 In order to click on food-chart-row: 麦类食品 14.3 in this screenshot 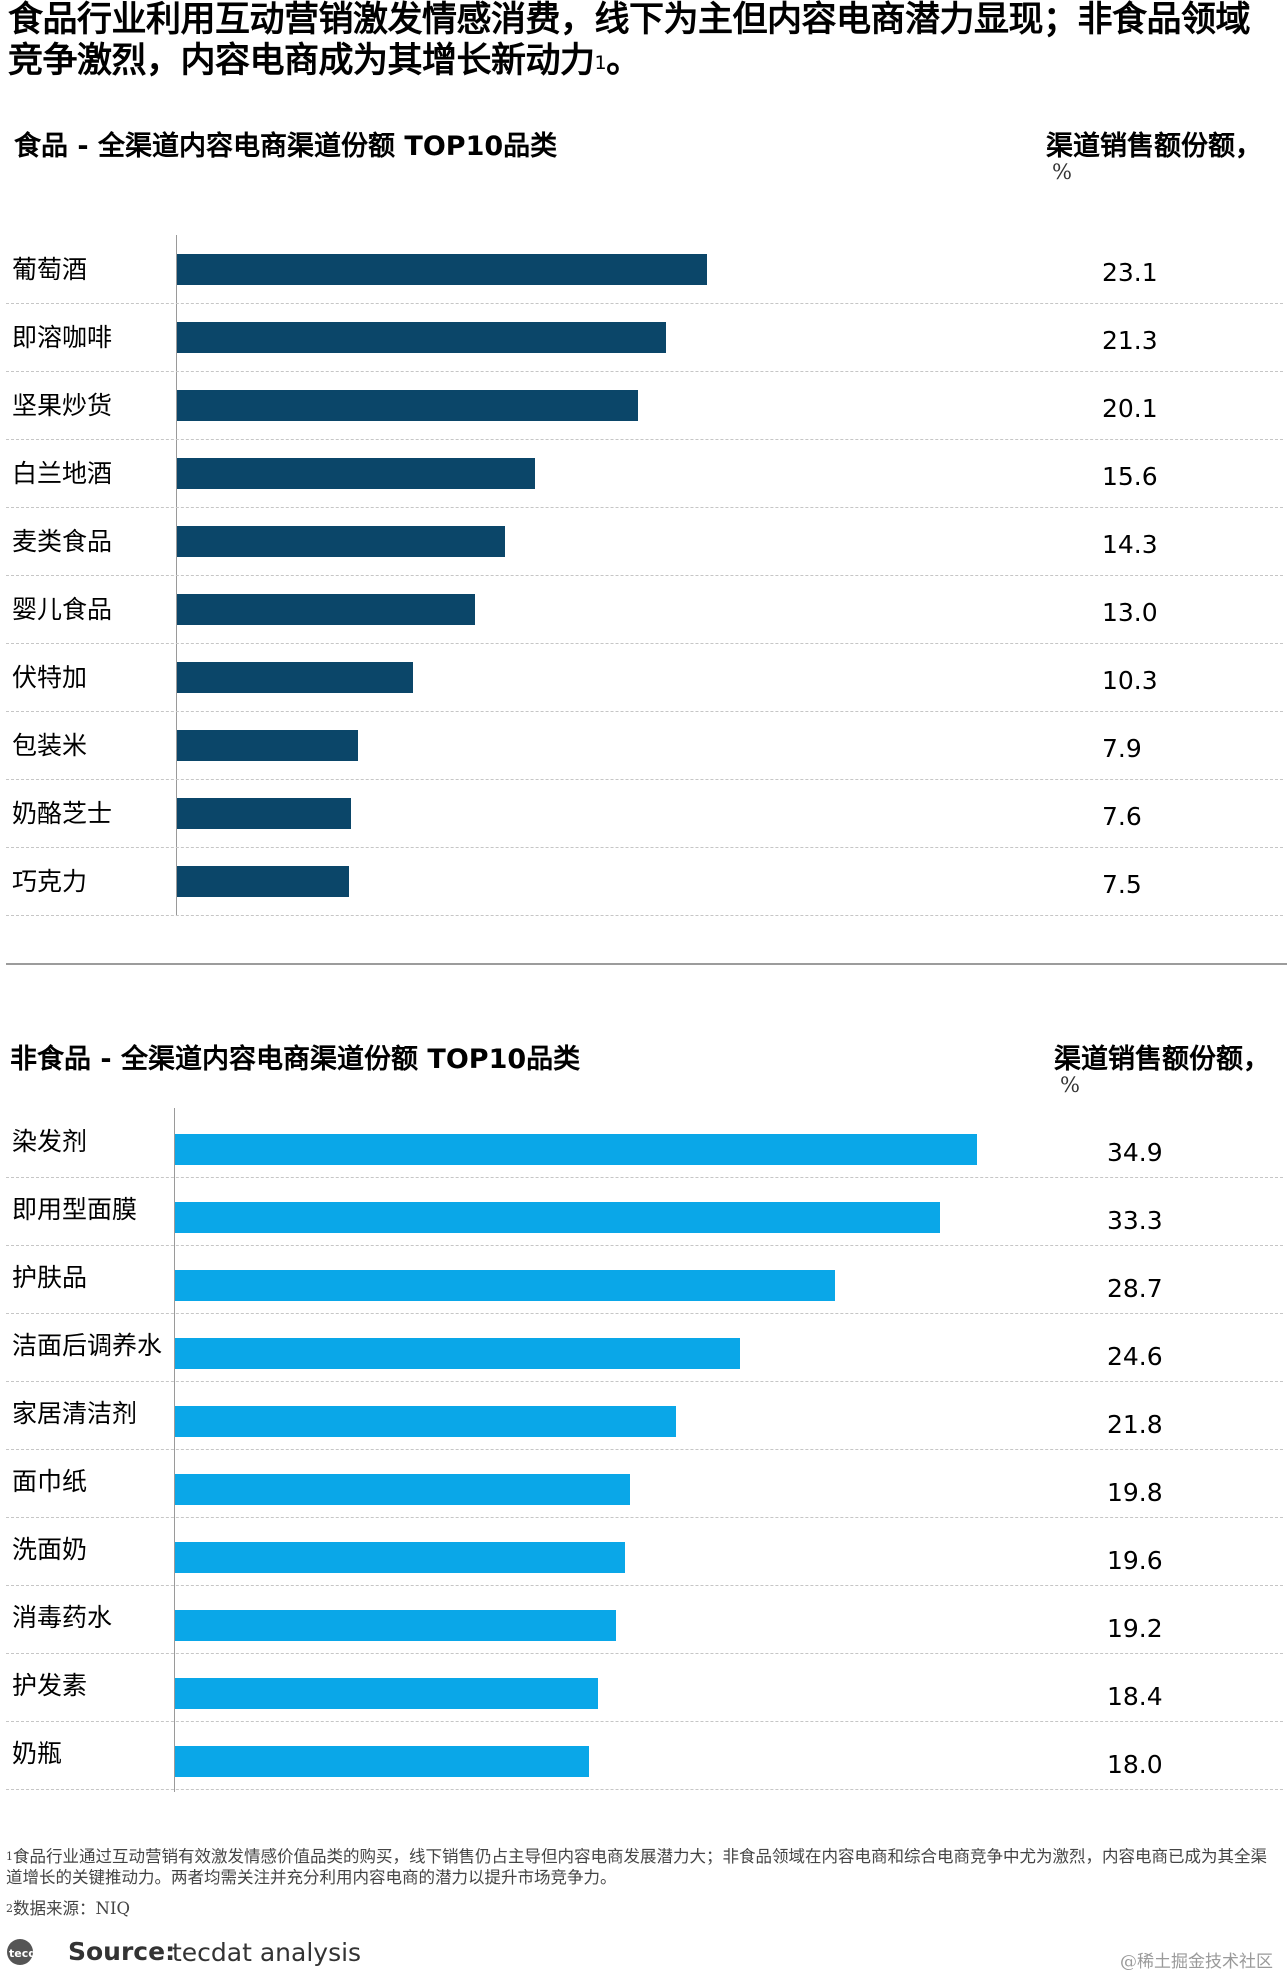, I will do `click(644, 542)`.